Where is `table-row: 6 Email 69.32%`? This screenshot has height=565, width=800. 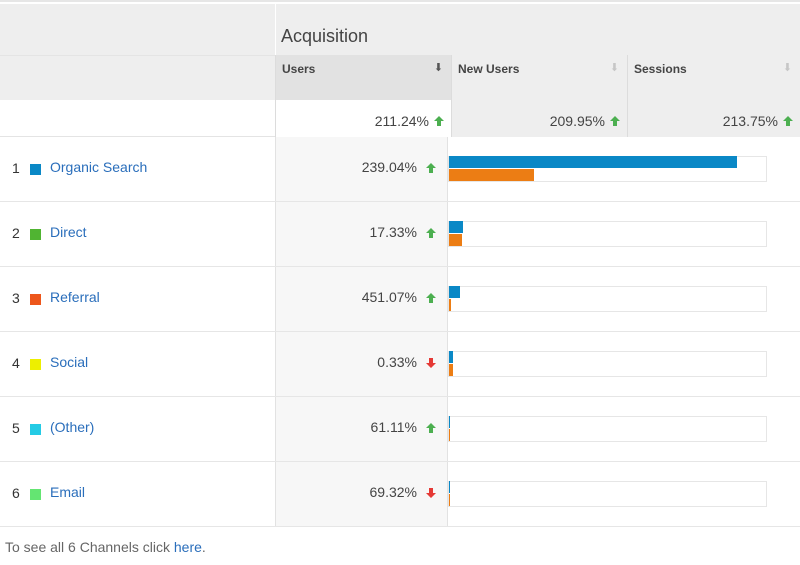 table-row: 6 Email 69.32% is located at coordinates (400, 494).